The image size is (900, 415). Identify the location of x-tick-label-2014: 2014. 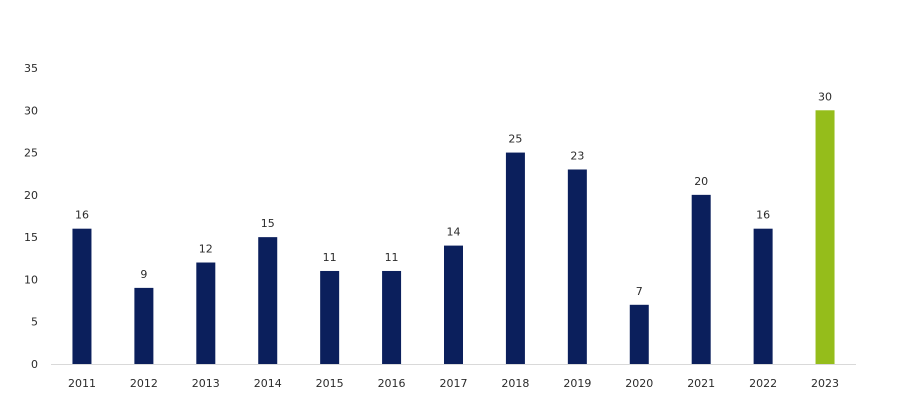
(268, 383).